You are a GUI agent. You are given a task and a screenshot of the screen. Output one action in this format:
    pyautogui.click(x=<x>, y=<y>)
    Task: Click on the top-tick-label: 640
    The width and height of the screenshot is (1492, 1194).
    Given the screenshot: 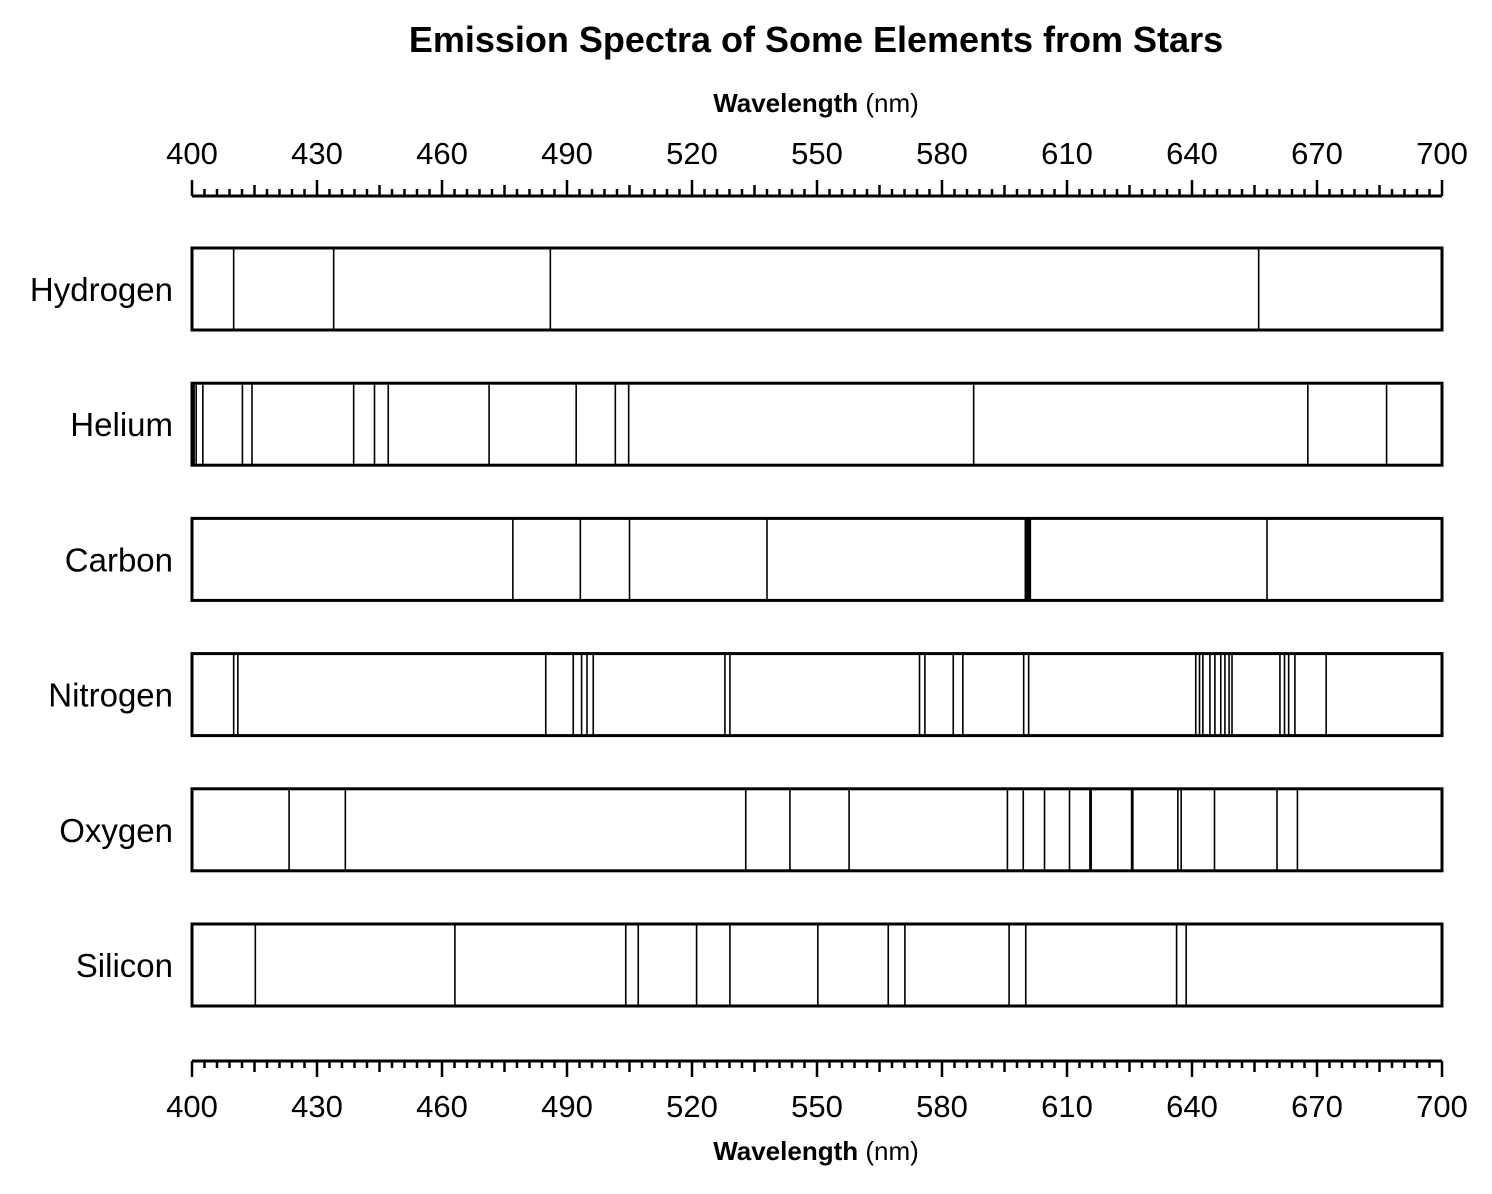 What is the action you would take?
    pyautogui.click(x=1192, y=153)
    